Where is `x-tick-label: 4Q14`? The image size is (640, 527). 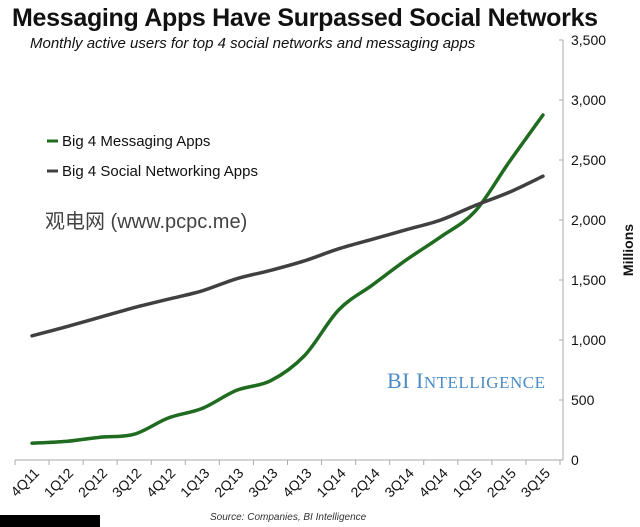 x-tick-label: 4Q14 is located at coordinates (433, 483).